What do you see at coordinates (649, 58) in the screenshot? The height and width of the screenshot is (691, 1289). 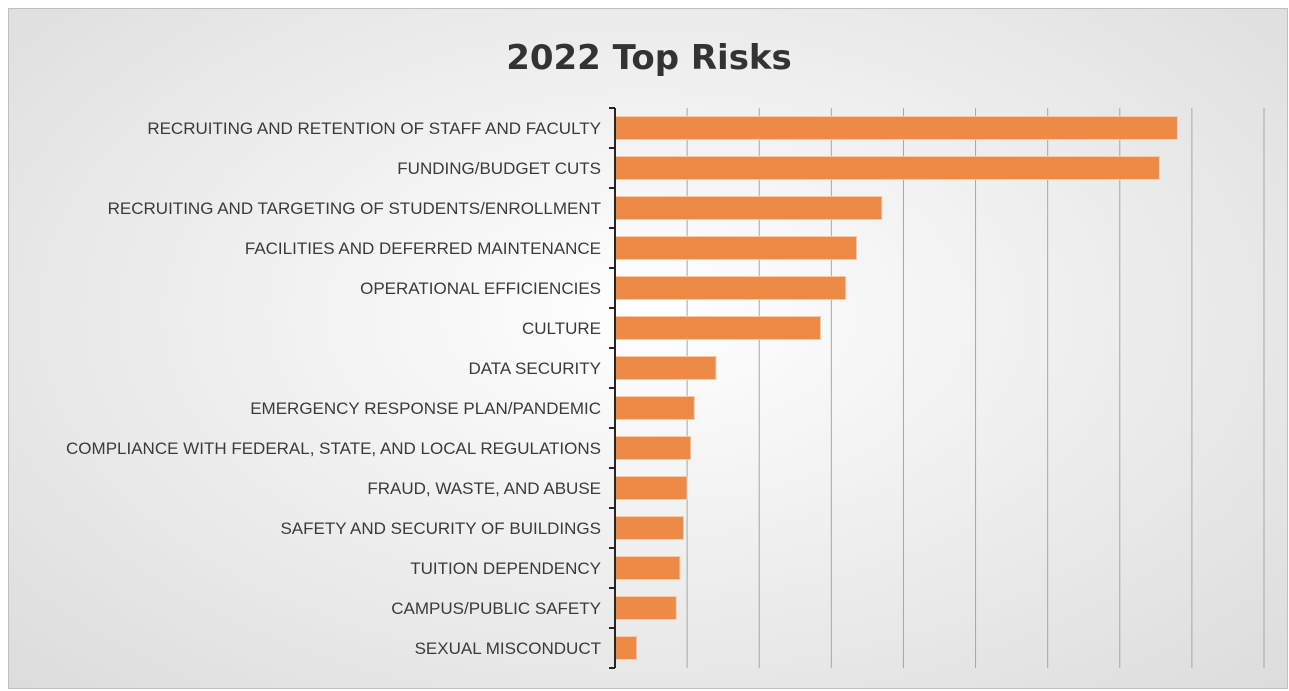 I see `chart-title: 2022 Top Risks` at bounding box center [649, 58].